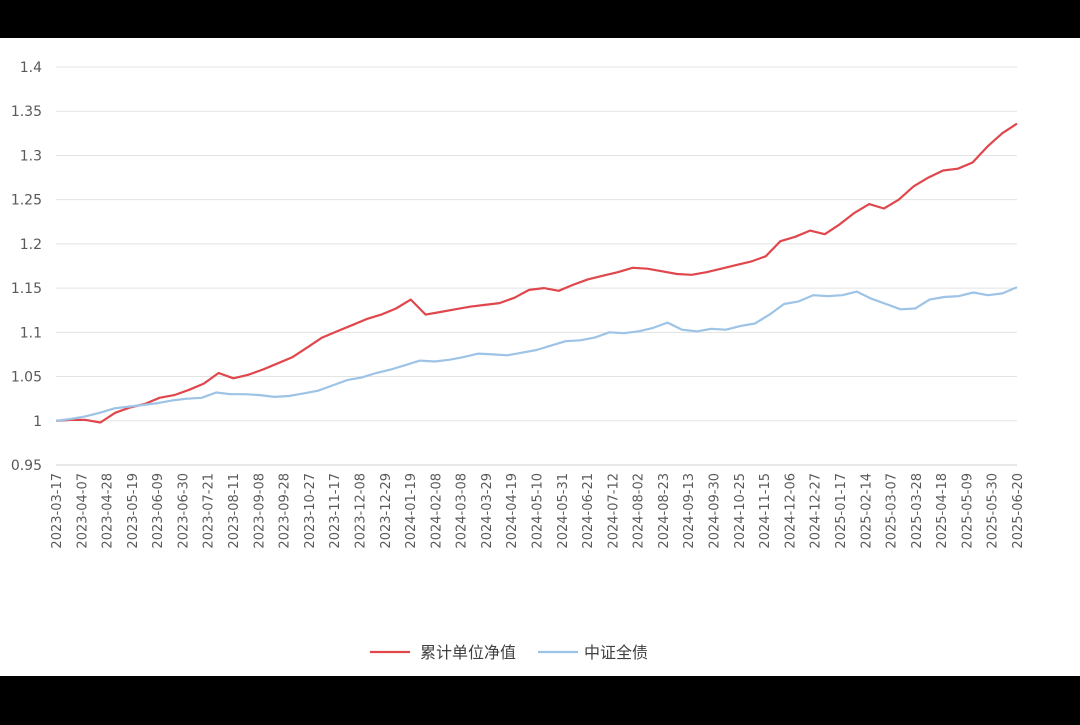  I want to click on x-tick-label: 2023-07-21, so click(209, 511).